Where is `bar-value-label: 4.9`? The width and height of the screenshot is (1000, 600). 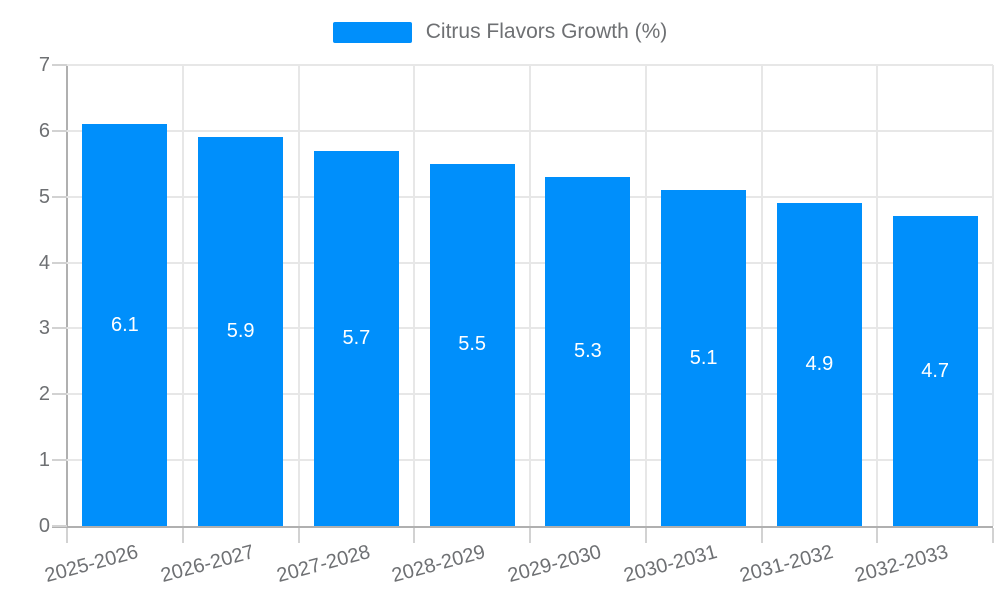 bar-value-label: 4.9 is located at coordinates (819, 364).